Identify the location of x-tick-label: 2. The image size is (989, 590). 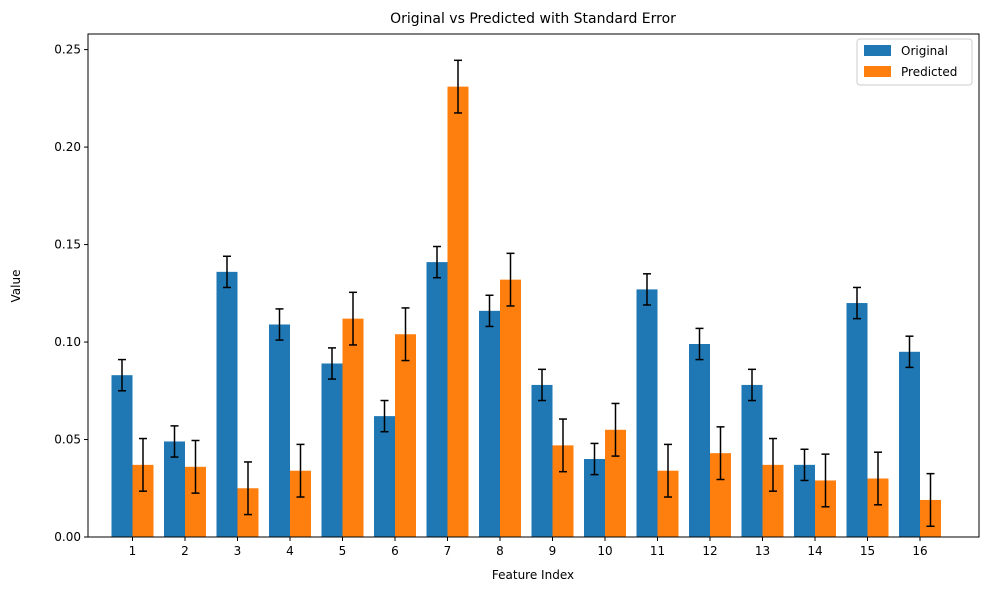
(185, 551).